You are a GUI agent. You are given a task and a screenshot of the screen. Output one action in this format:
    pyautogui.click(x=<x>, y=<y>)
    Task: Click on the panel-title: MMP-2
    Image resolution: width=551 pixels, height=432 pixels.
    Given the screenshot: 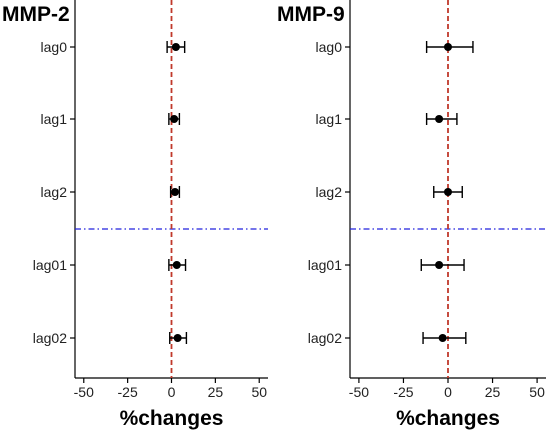 What is the action you would take?
    pyautogui.click(x=36, y=14)
    